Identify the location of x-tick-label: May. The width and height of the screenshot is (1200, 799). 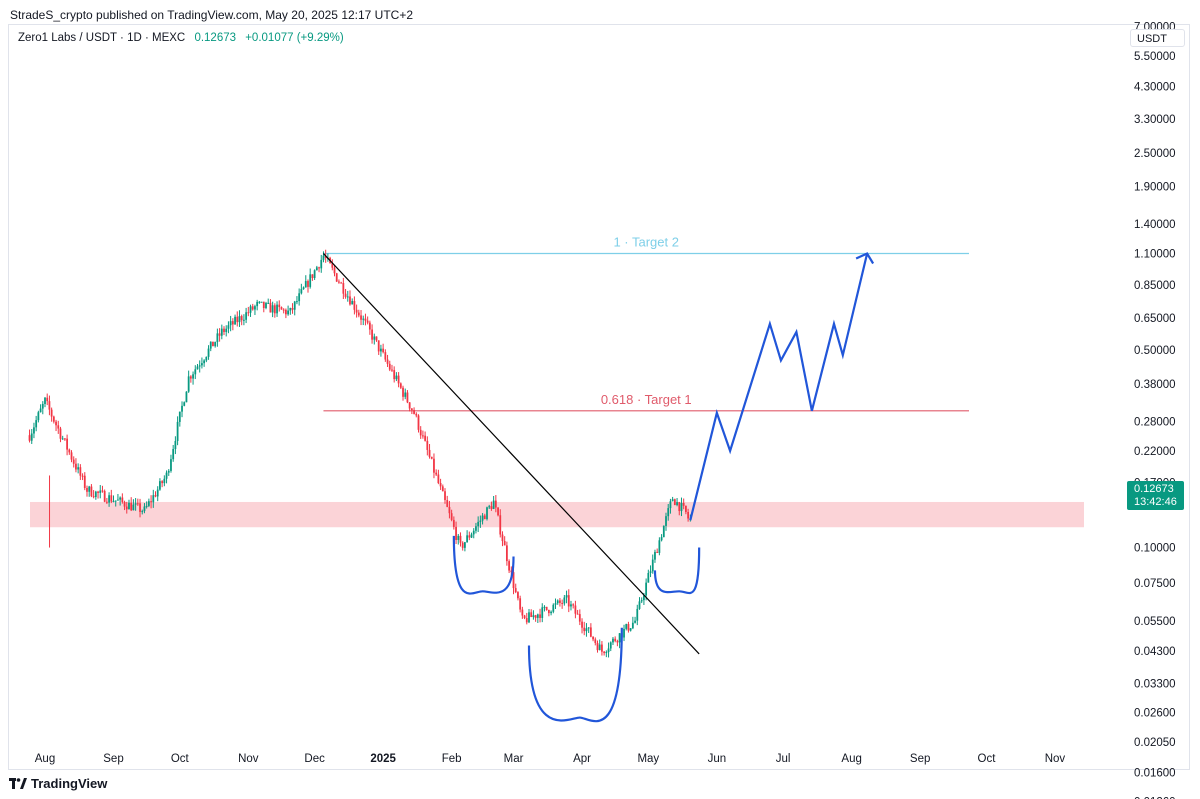
(648, 759).